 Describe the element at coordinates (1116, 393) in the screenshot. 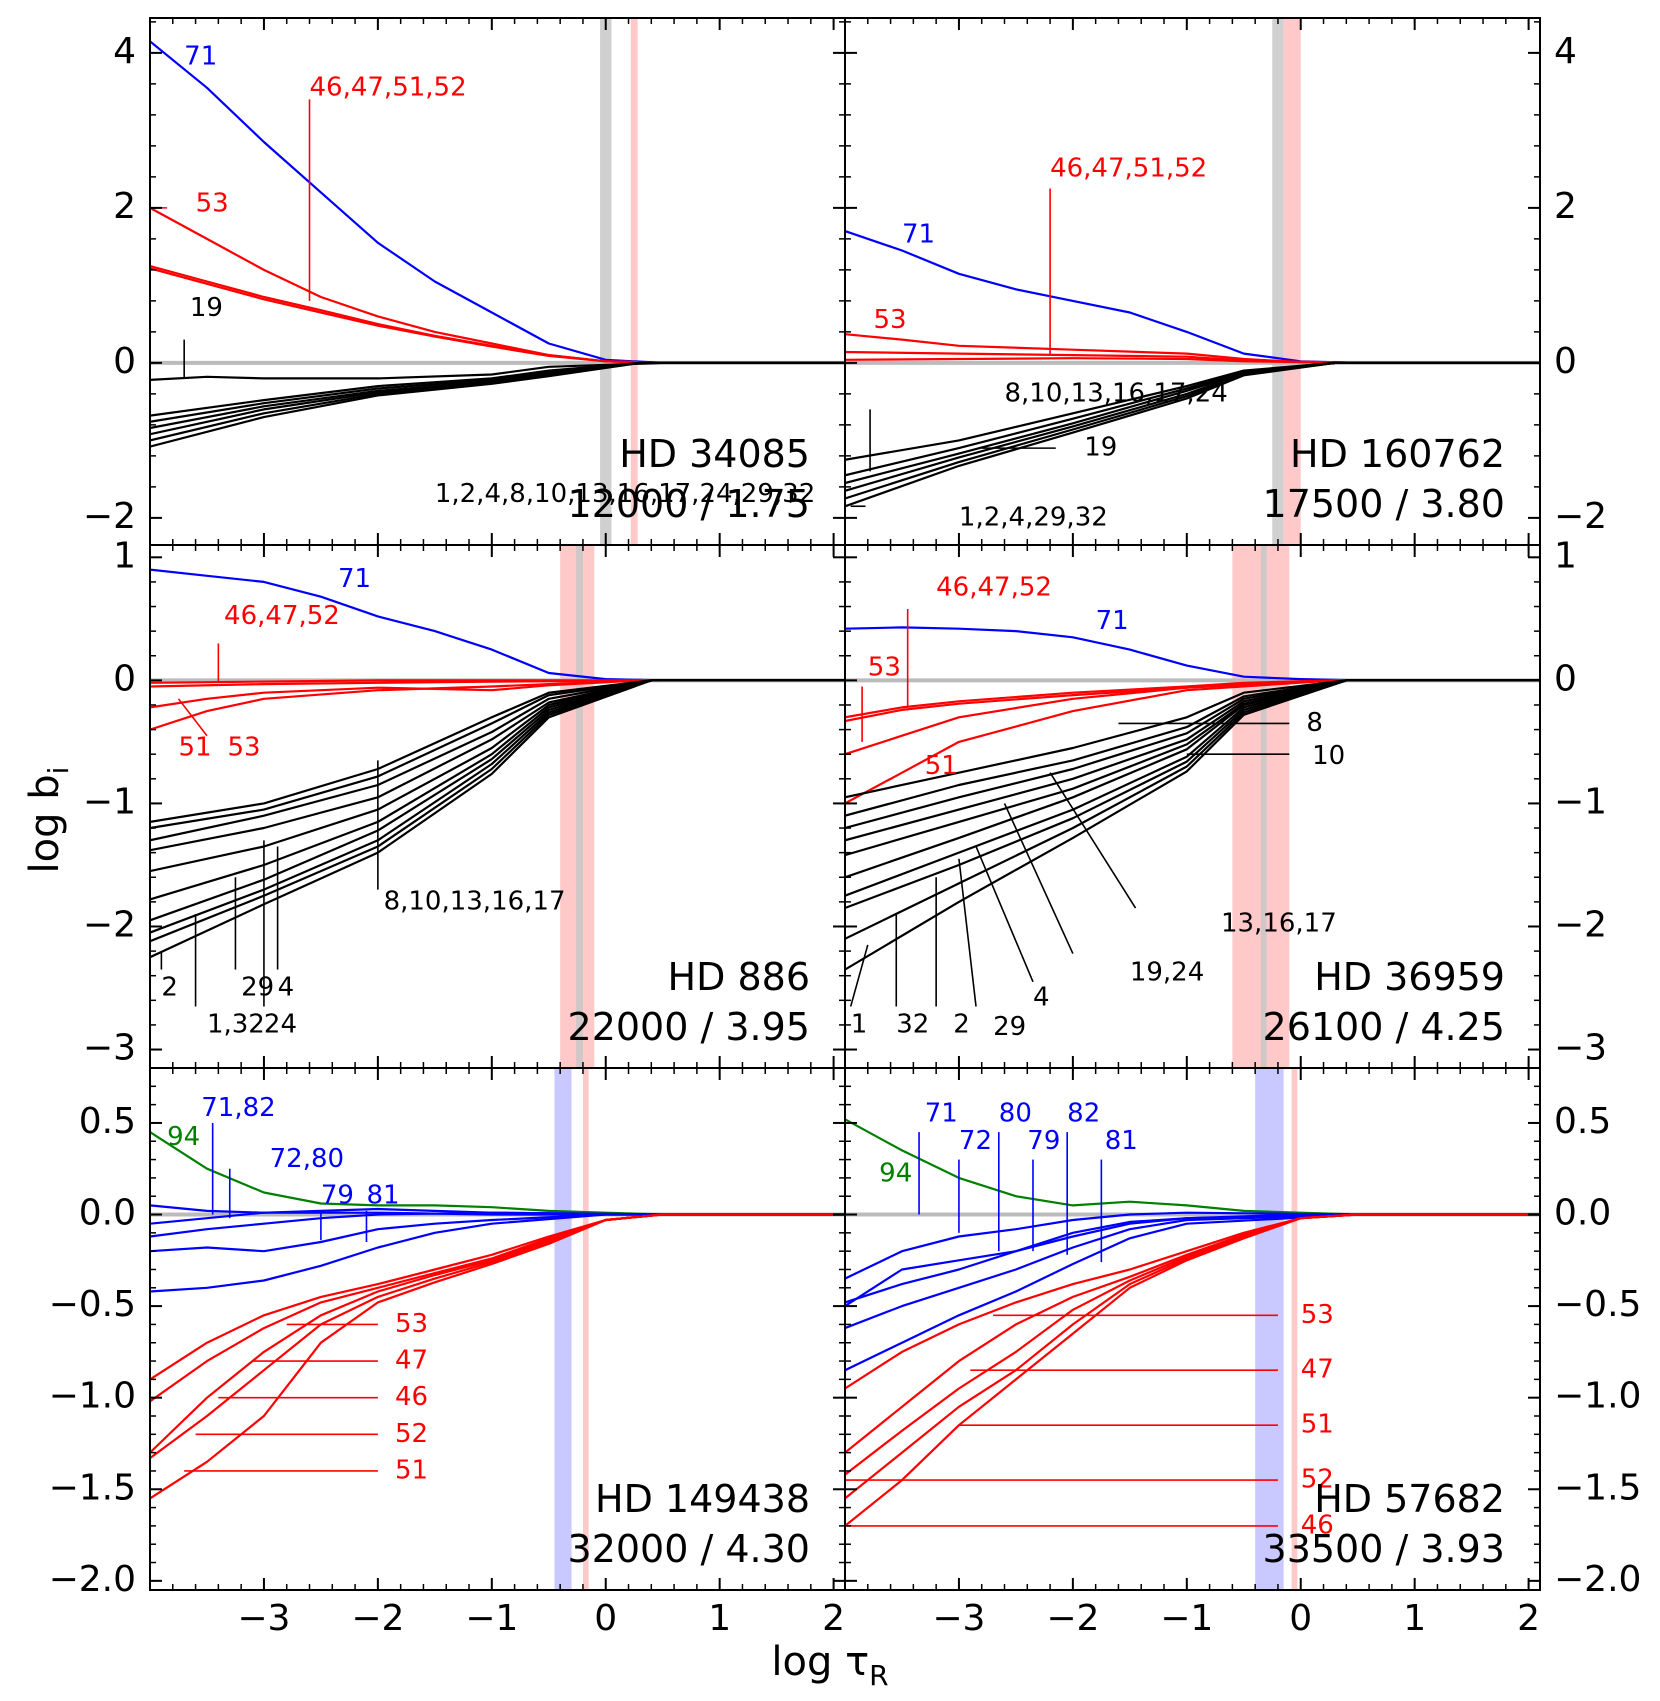

I see `curve-label: 8,10,13,16,17,24` at that location.